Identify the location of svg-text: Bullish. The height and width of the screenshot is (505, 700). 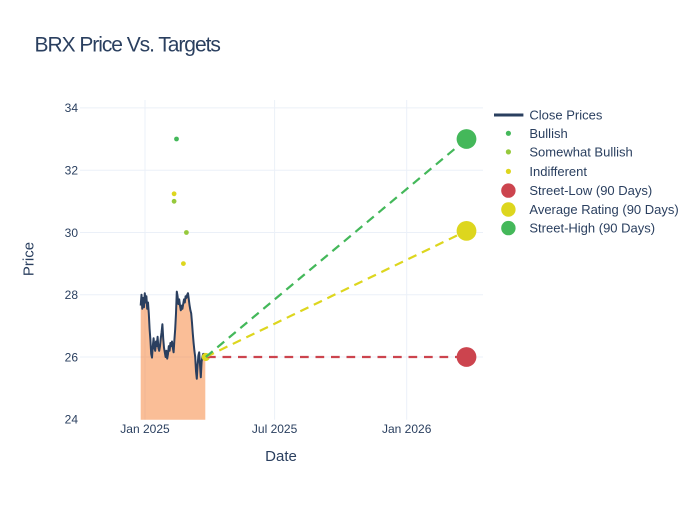
(548, 133).